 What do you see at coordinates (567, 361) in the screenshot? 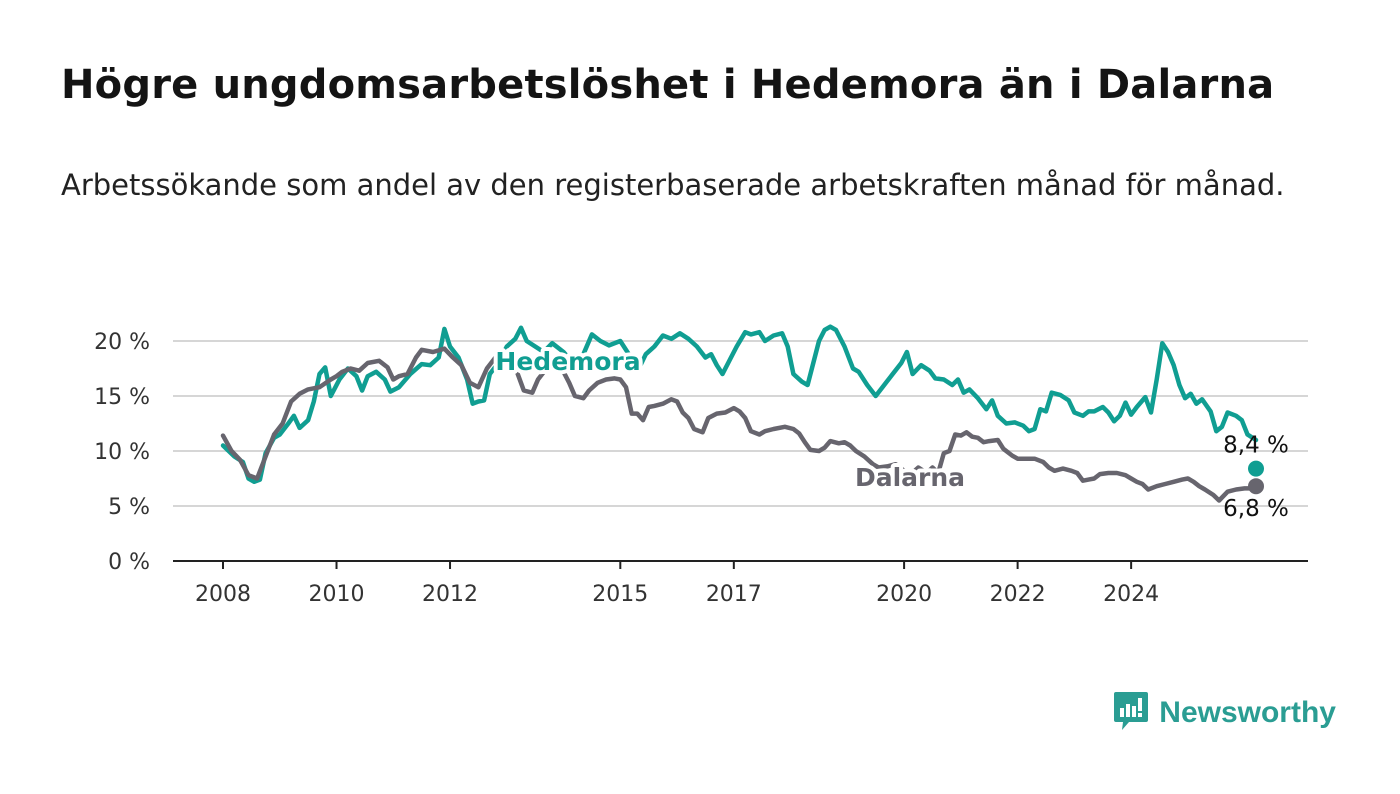
I see `series-name-hedemora: Hedemora` at bounding box center [567, 361].